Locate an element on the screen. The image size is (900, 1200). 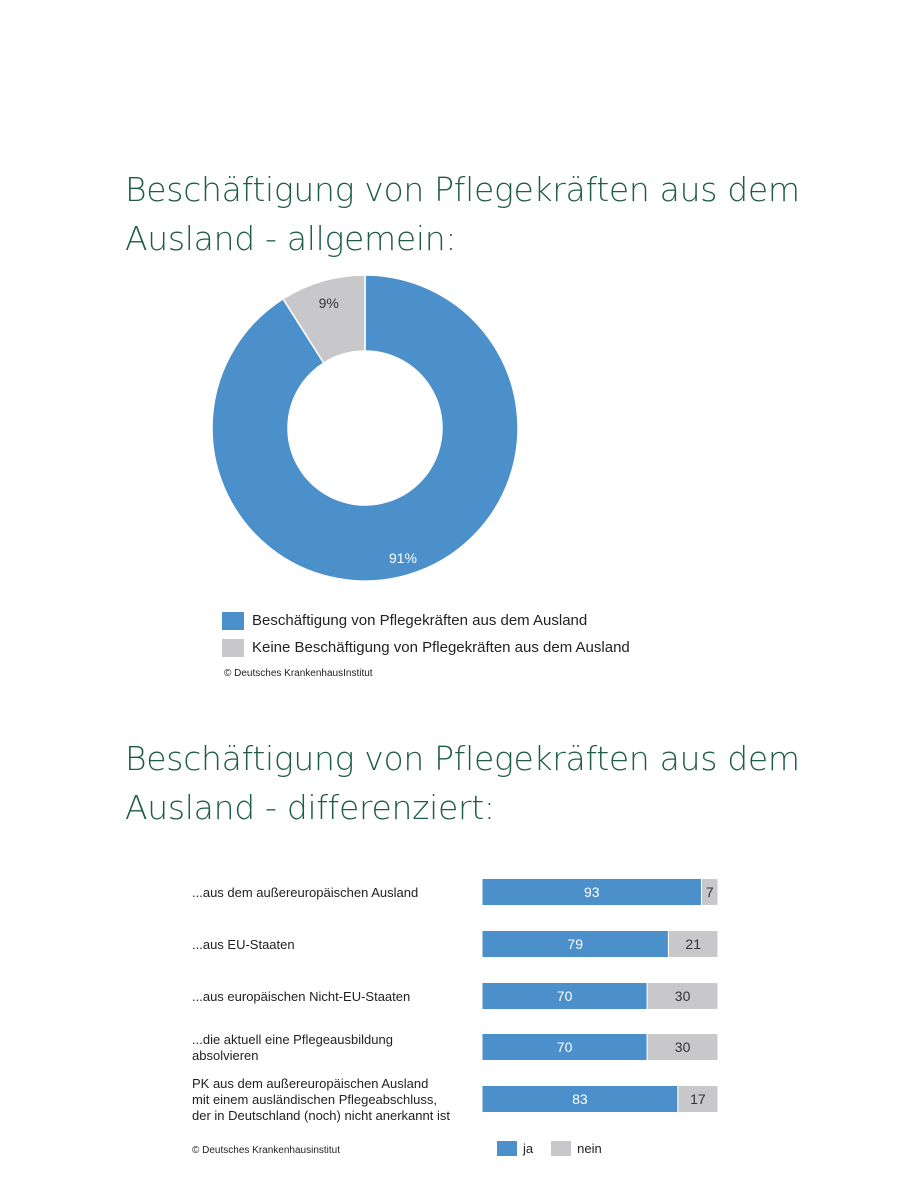
bar-category-label-2: ...aus europäischen Nicht-EU-Staaten is located at coordinates (301, 996).